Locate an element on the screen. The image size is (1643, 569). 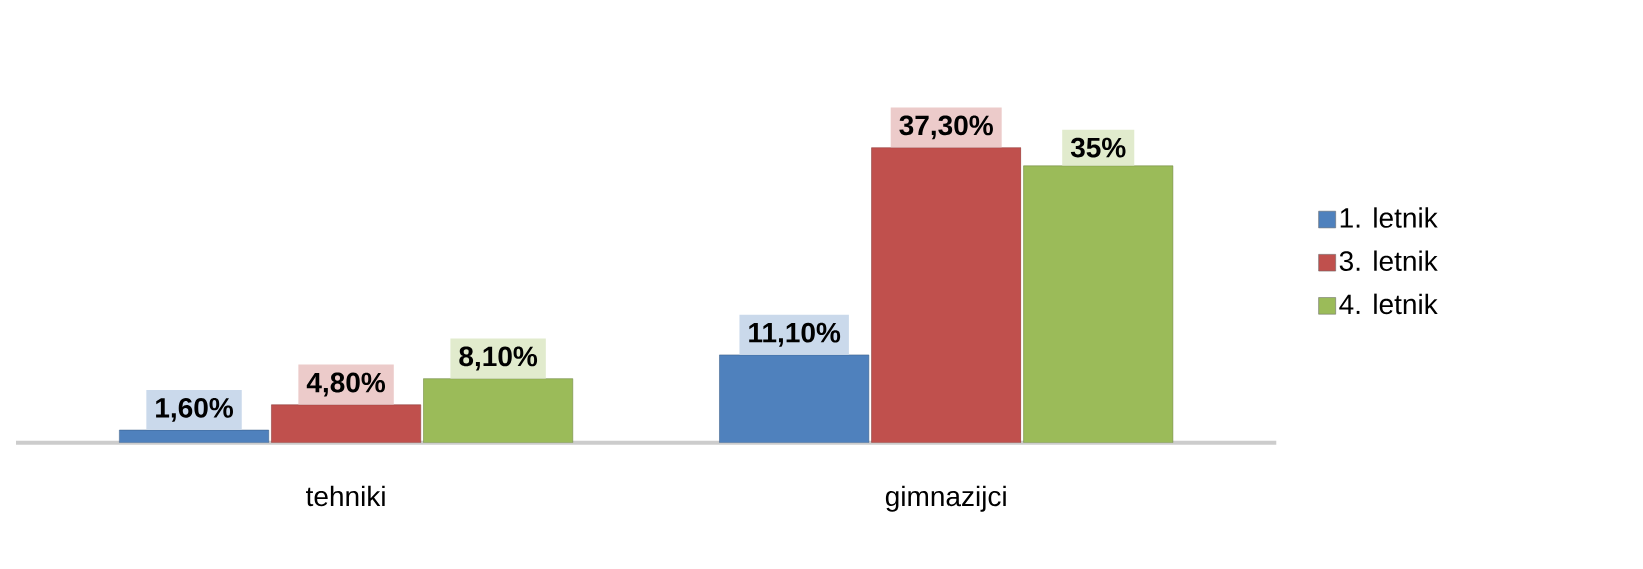
data-label: 8,10% is located at coordinates (498, 358).